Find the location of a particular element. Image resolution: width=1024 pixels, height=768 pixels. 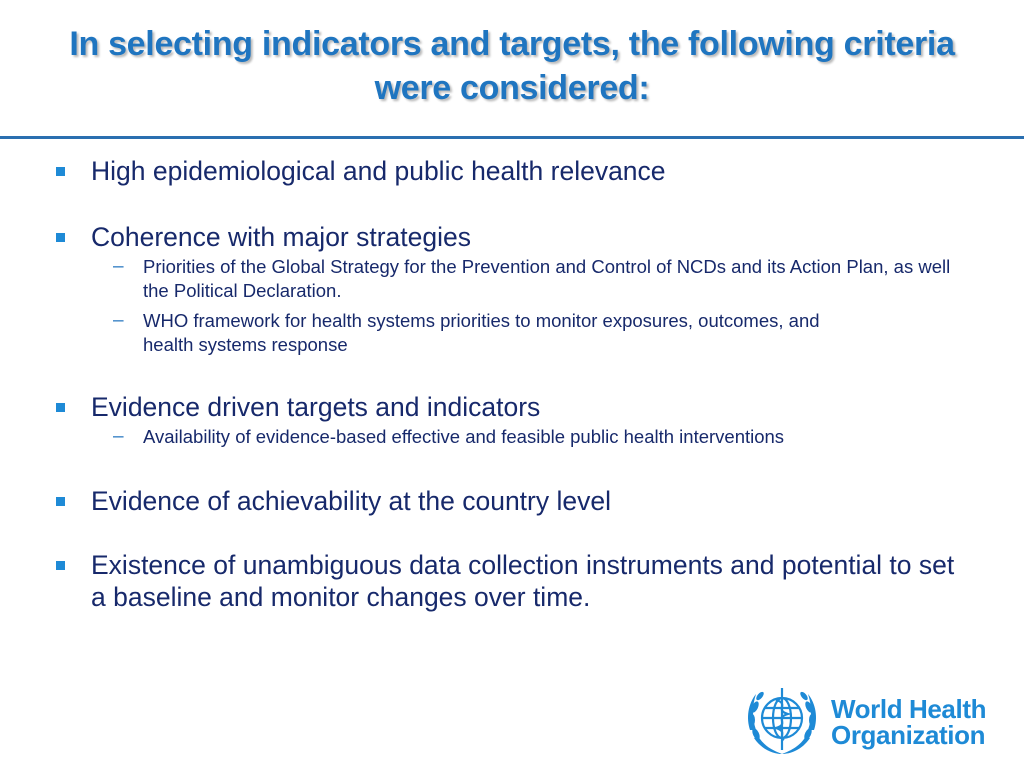

who-logo-text: World Health Organization is located at coordinates (908, 722).